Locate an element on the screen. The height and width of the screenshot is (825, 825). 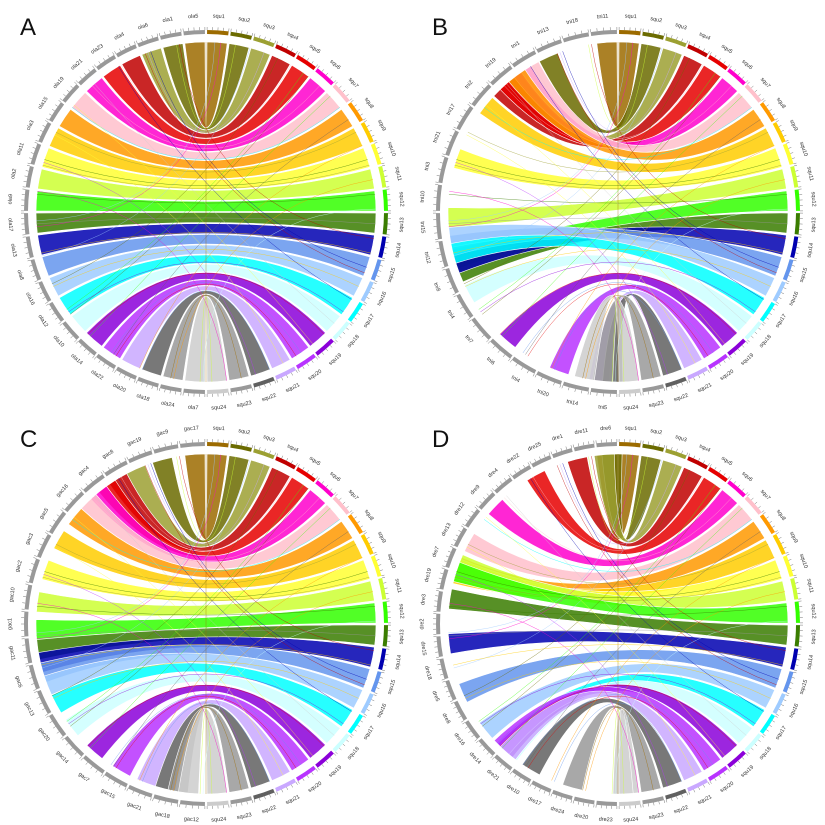
chromosome-label: tni7 is located at coordinates (468, 339).